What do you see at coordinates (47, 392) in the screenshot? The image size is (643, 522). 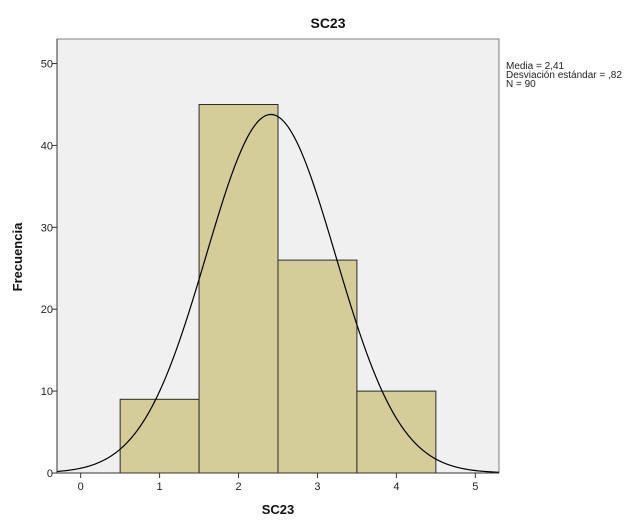 I see `y-tick-label: 10` at bounding box center [47, 392].